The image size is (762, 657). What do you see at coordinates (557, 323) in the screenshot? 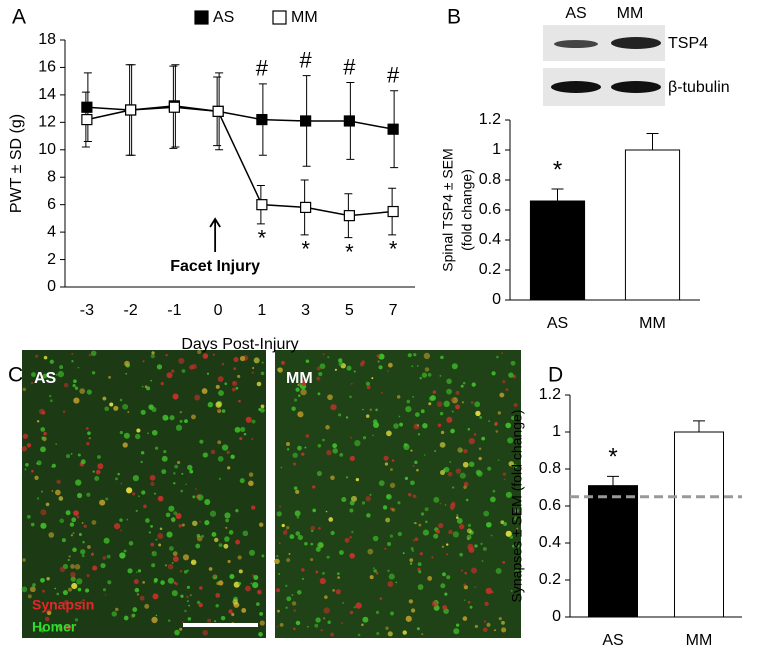
I see `x-tick-label: AS` at bounding box center [557, 323].